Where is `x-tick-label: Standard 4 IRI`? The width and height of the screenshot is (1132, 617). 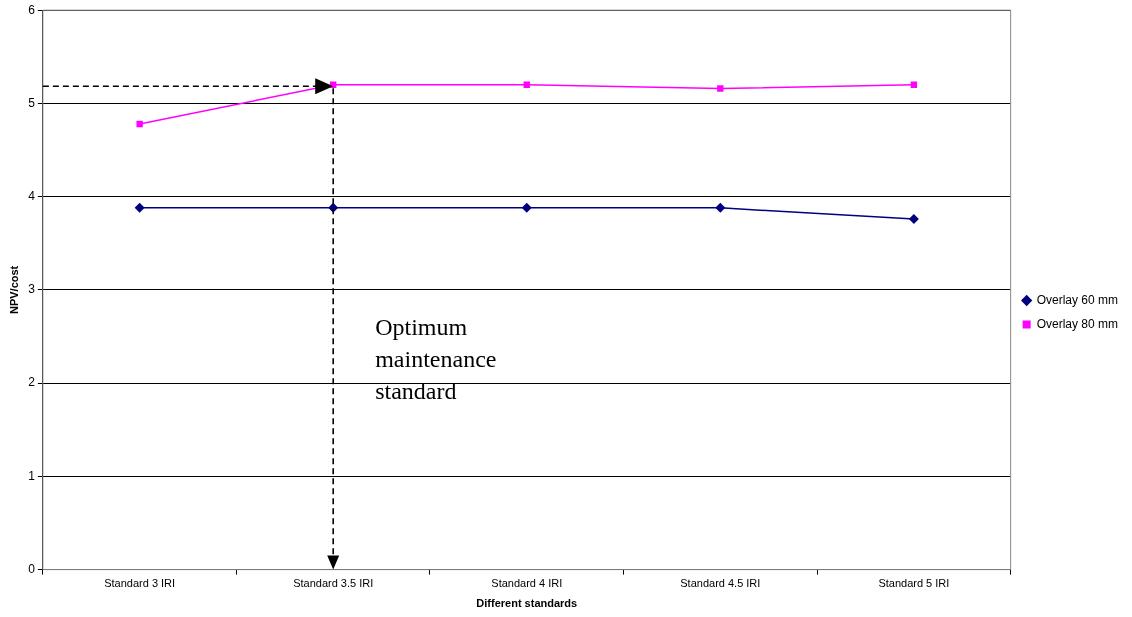
x-tick-label: Standard 4 IRI is located at coordinates (527, 583).